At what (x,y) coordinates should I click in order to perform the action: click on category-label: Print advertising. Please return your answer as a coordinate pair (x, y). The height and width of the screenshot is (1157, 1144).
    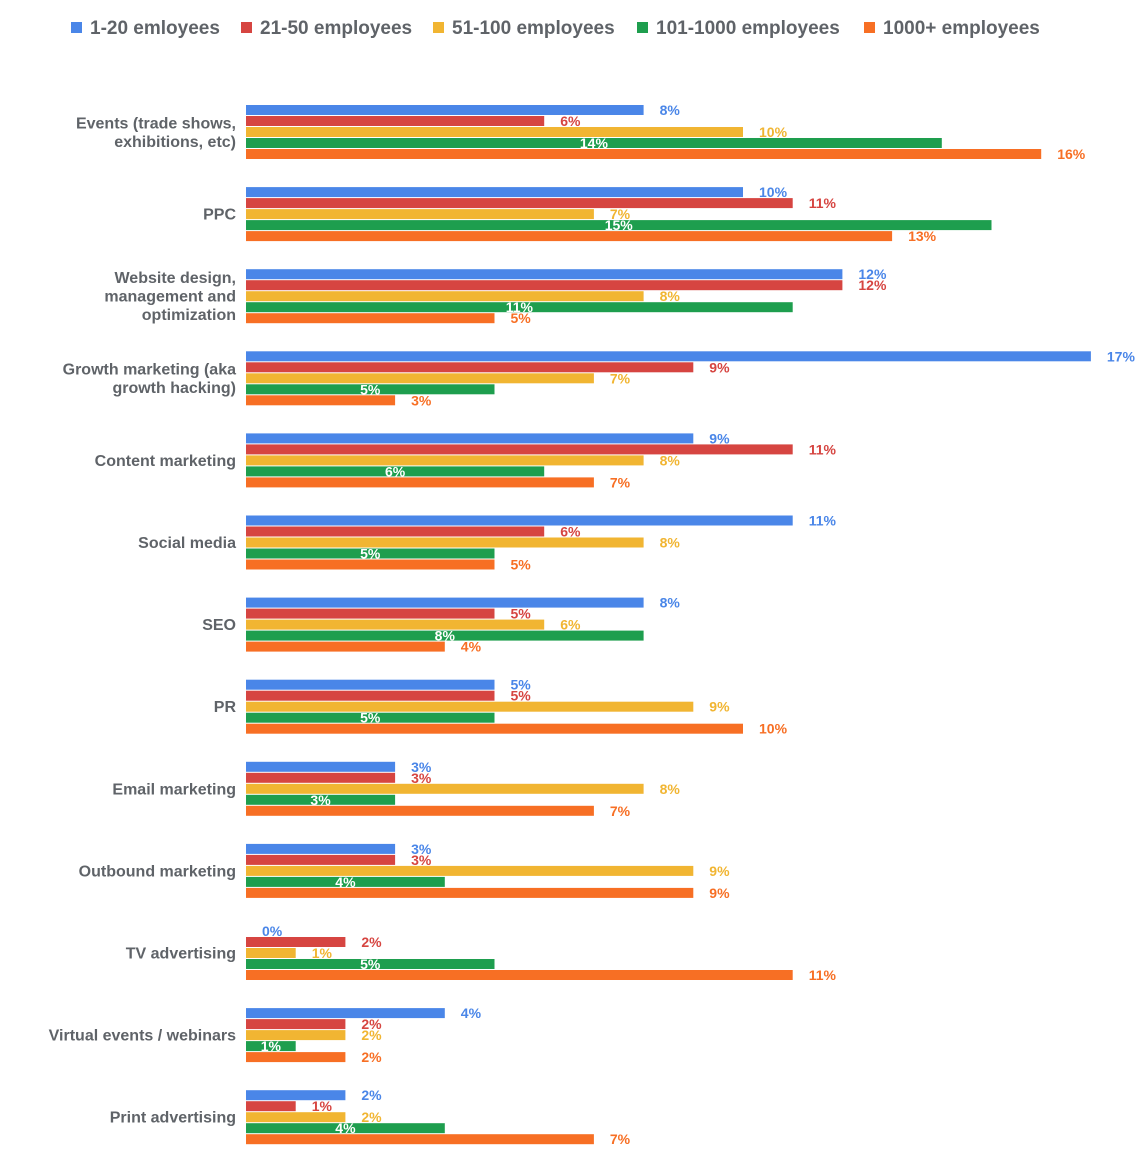
    Looking at the image, I should click on (173, 1118).